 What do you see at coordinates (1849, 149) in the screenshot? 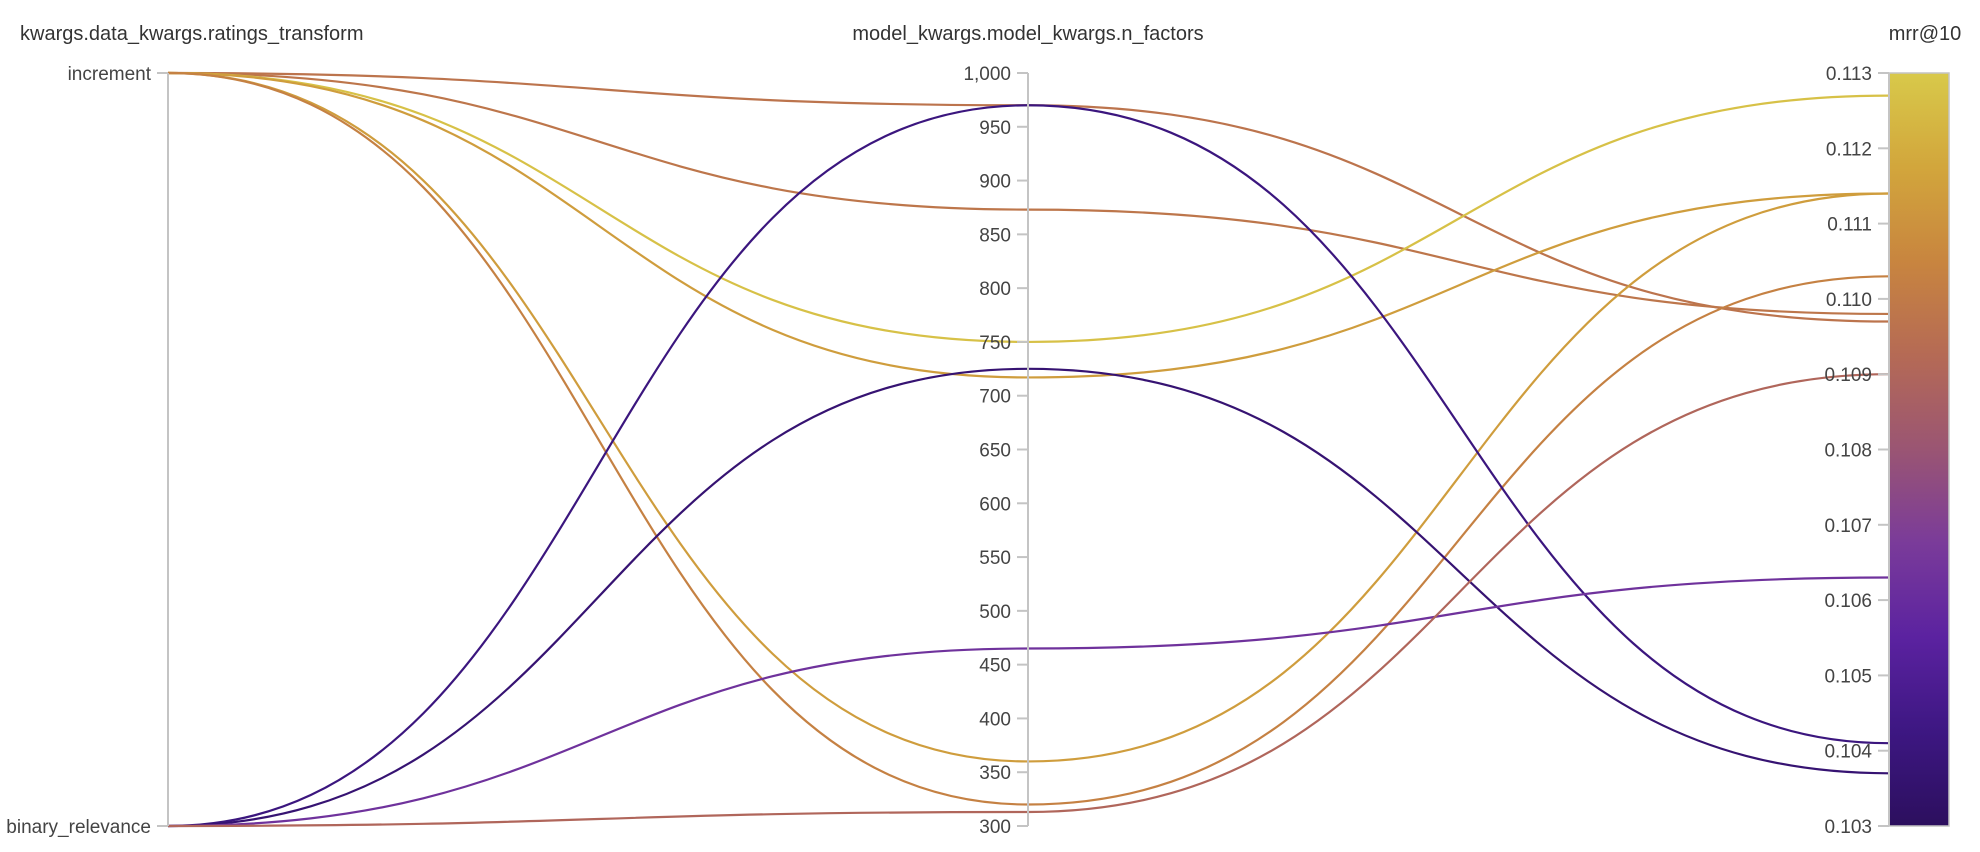
I see `tick-label: 0.112` at bounding box center [1849, 149].